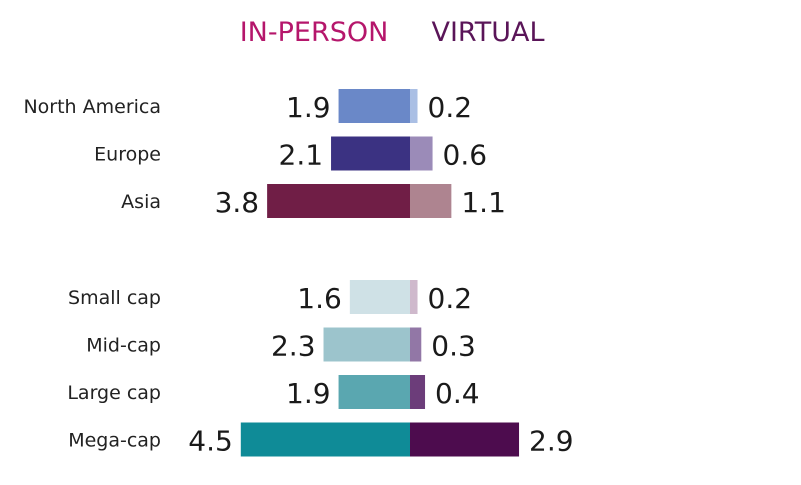  Describe the element at coordinates (414, 297) in the screenshot. I see `bar-virtual-small-cap` at that location.